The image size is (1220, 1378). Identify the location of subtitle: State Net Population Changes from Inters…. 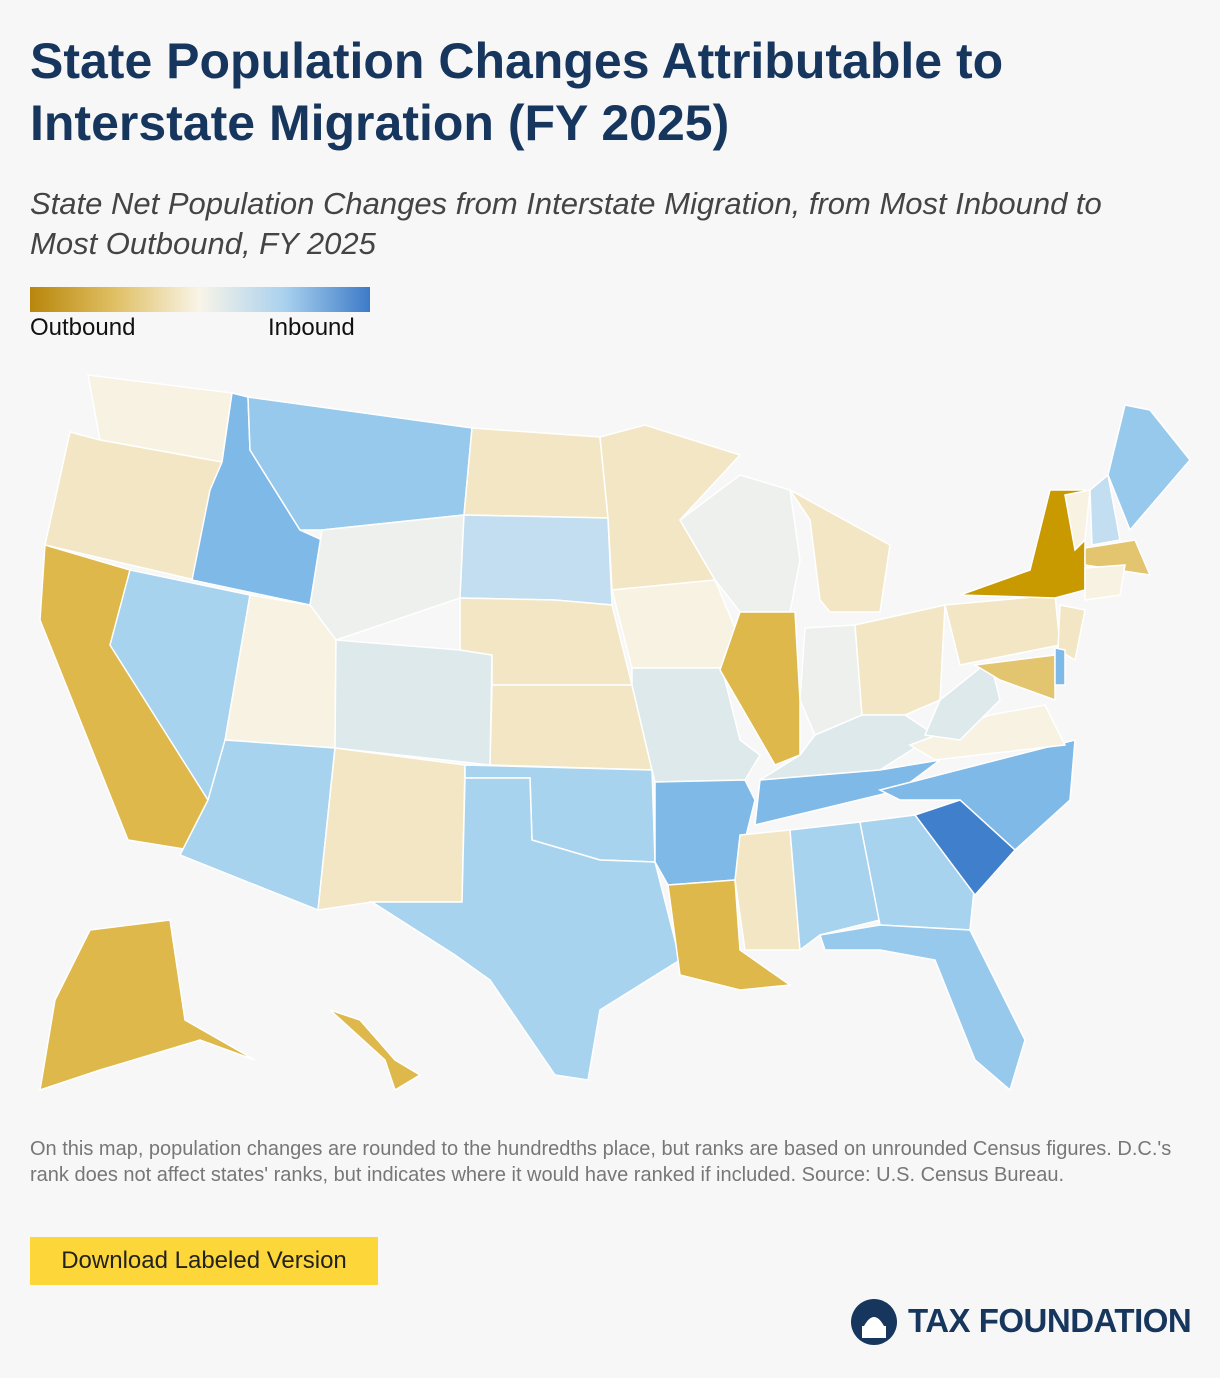
(566, 223).